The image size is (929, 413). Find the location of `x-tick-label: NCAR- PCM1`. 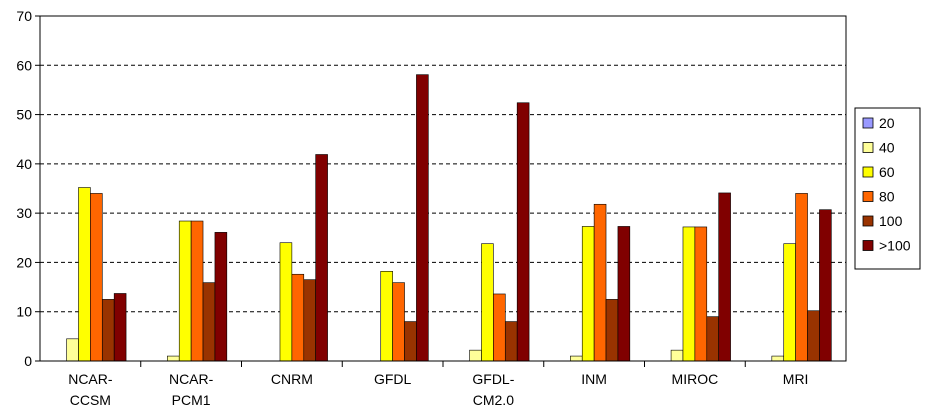

x-tick-label: NCAR- PCM1 is located at coordinates (191, 389).